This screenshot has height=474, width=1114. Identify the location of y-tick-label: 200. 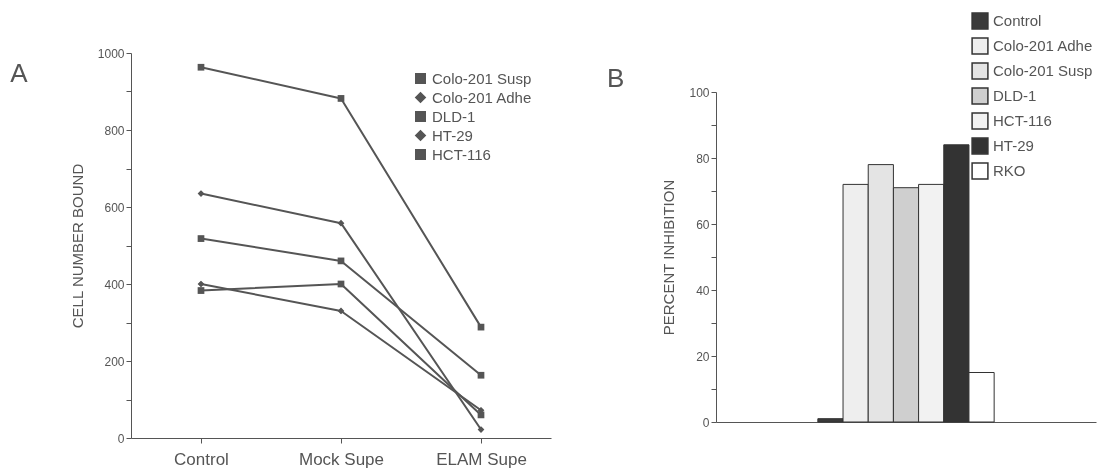
(114, 361).